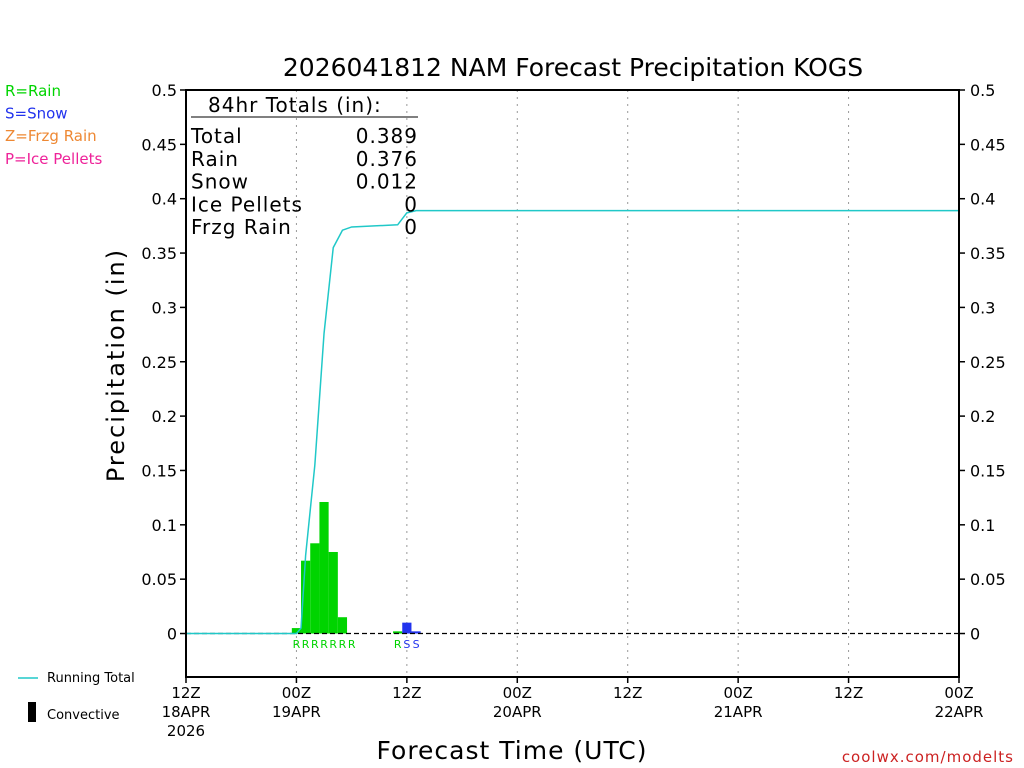 The height and width of the screenshot is (768, 1024). What do you see at coordinates (416, 644) in the screenshot?
I see `ptype-marker-9: S` at bounding box center [416, 644].